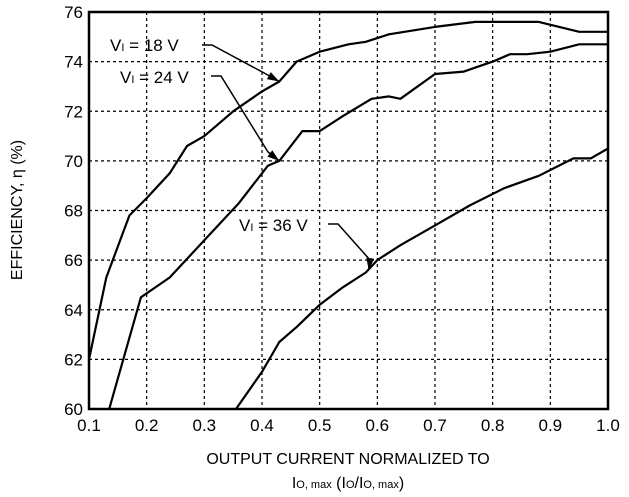 This screenshot has height=497, width=629. I want to click on x-tick-label: 0.3, so click(205, 425).